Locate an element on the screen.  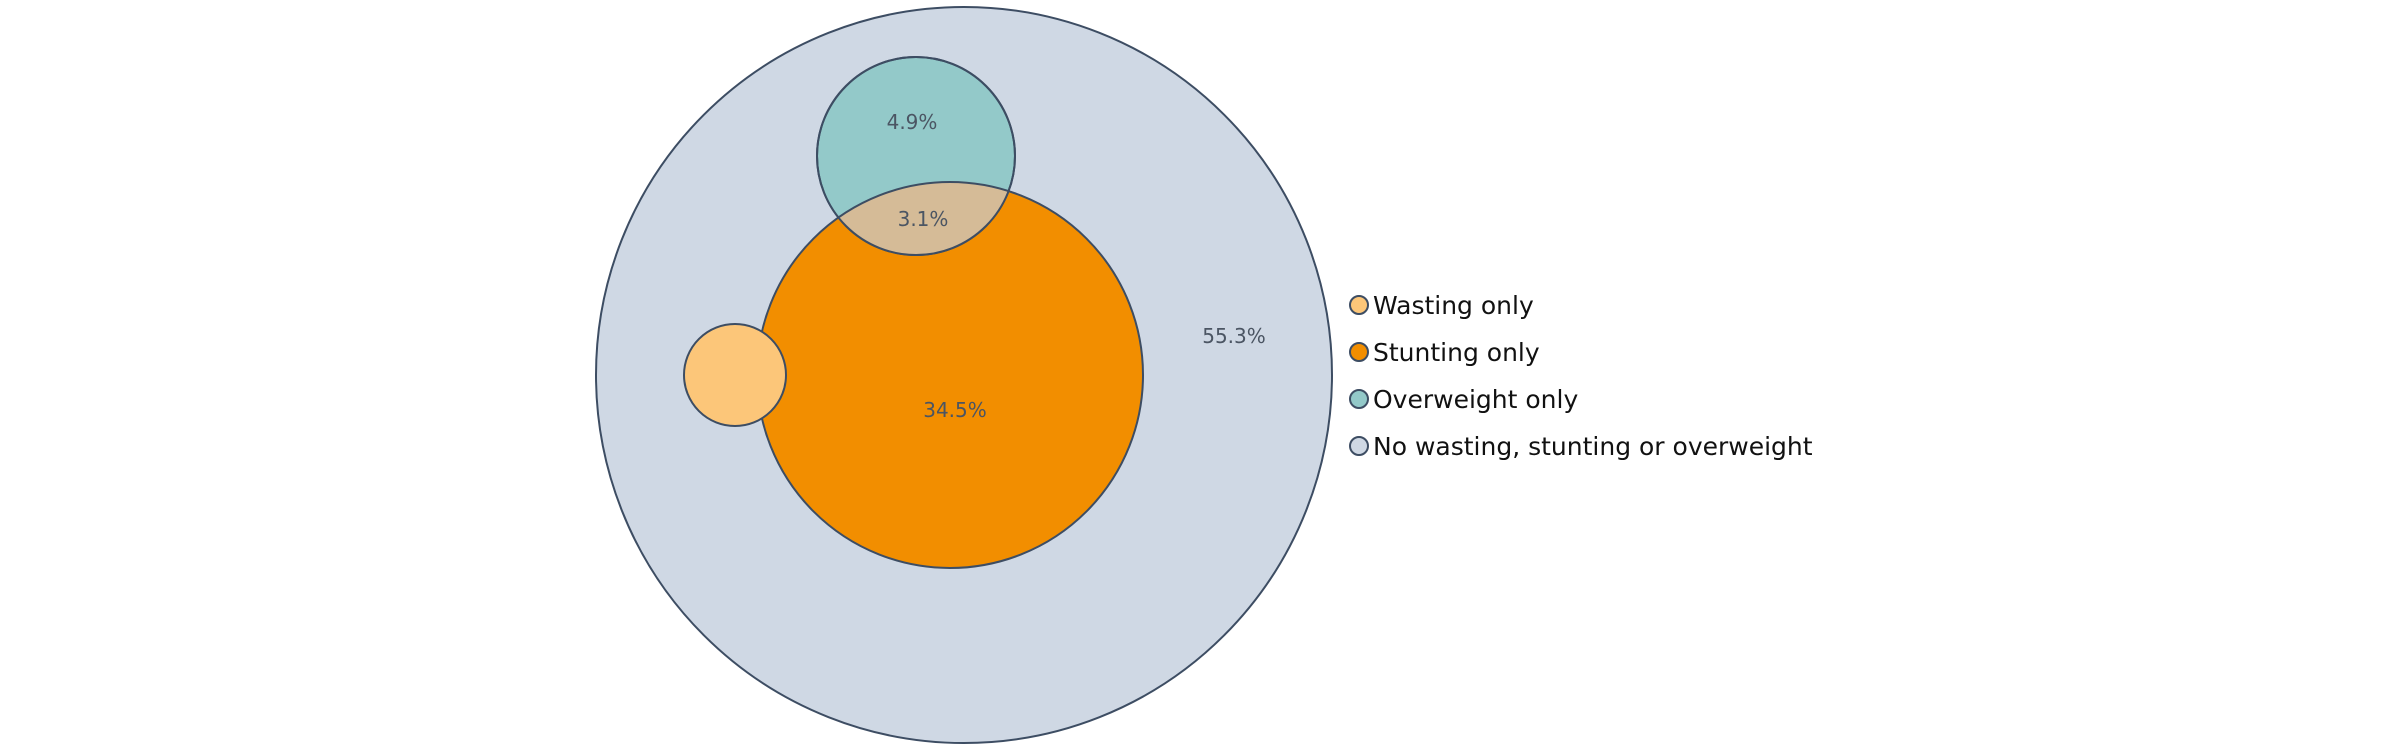
legend-item-stunting: Stunting only is located at coordinates (1444, 352).